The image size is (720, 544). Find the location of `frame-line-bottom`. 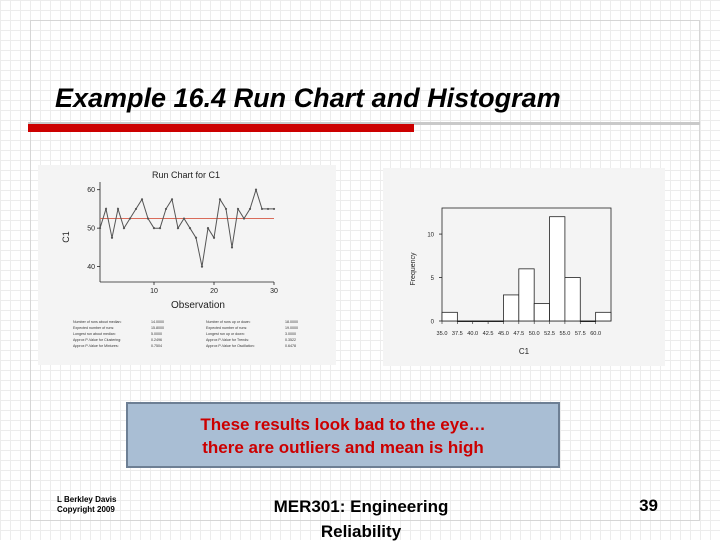

frame-line-bottom is located at coordinates (365, 520).